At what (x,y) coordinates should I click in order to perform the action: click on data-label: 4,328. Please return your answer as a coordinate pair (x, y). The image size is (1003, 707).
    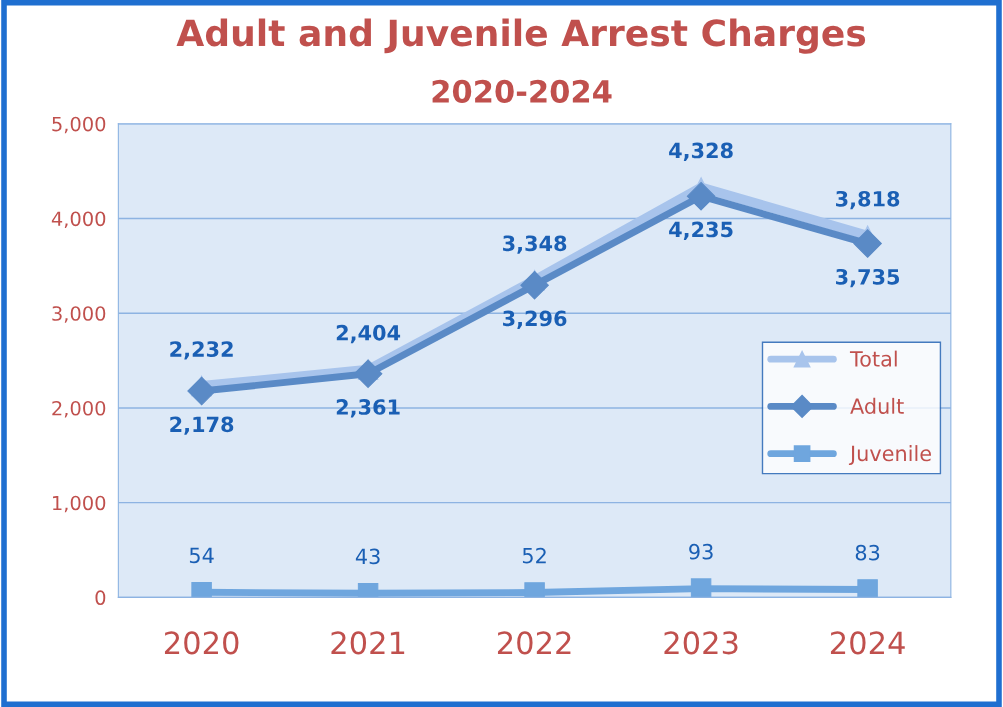
    Looking at the image, I should click on (701, 152).